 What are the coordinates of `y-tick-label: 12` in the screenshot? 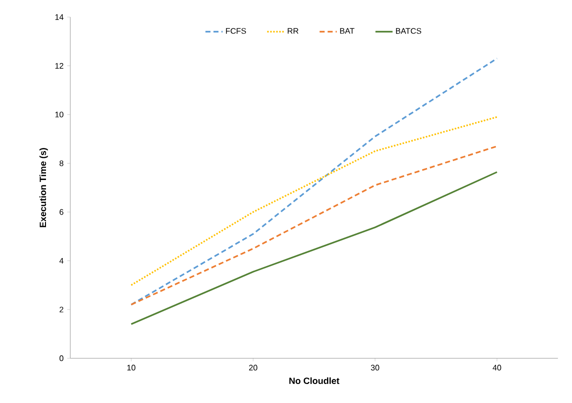 It's located at (59, 65).